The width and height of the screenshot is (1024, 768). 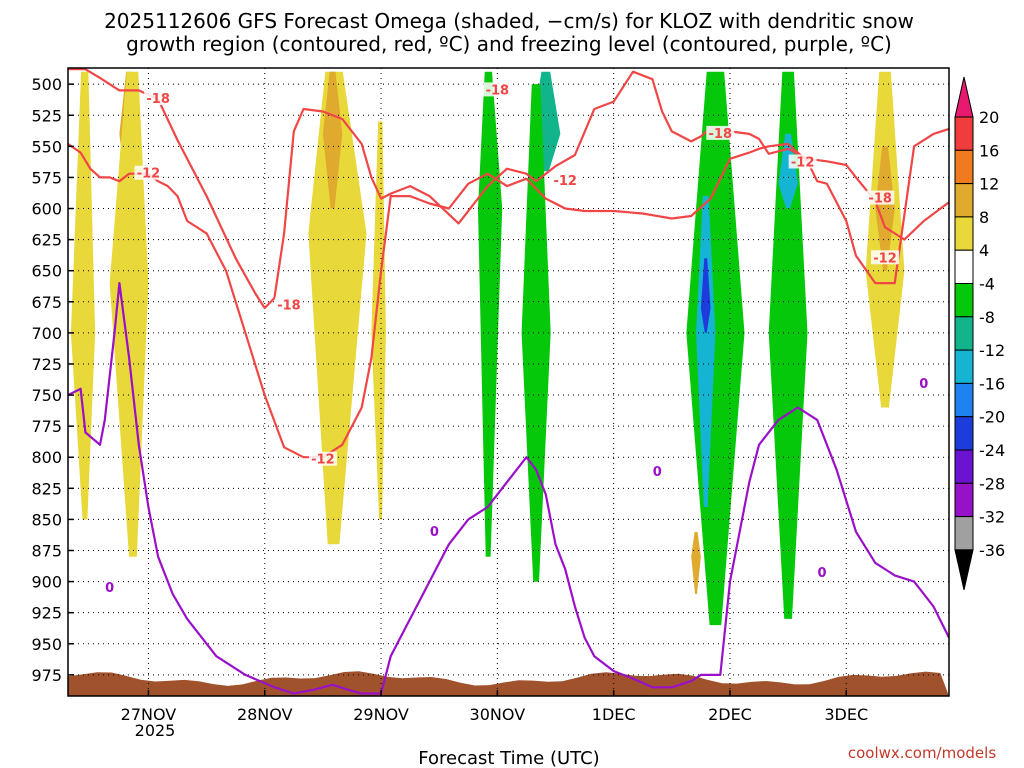 I want to click on y-tick-575: 575, so click(x=46, y=177).